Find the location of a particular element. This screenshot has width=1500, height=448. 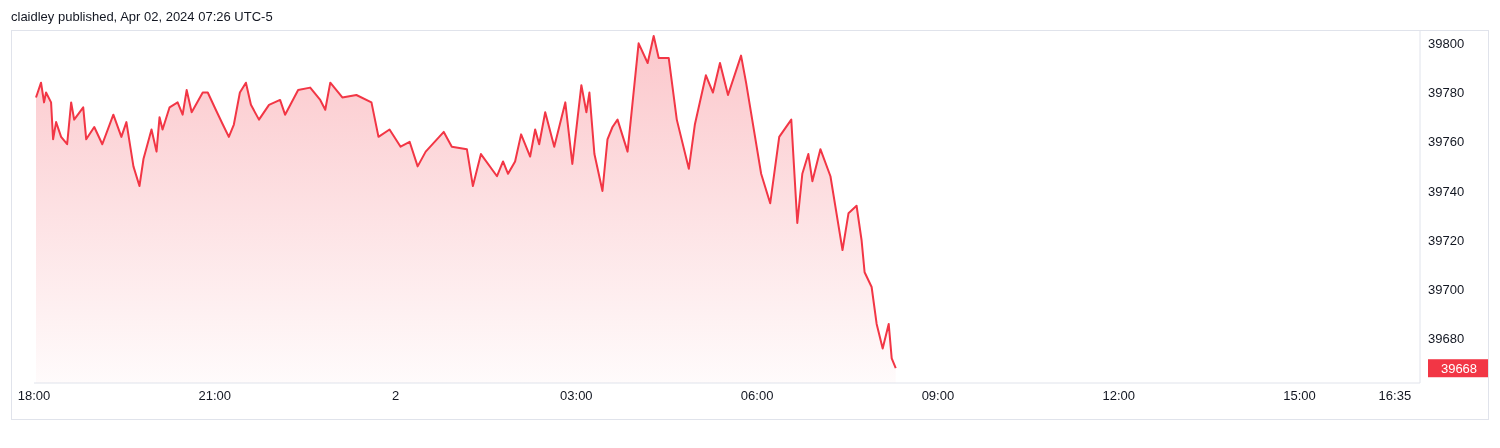

x-tick-label: 18:00 is located at coordinates (34, 396).